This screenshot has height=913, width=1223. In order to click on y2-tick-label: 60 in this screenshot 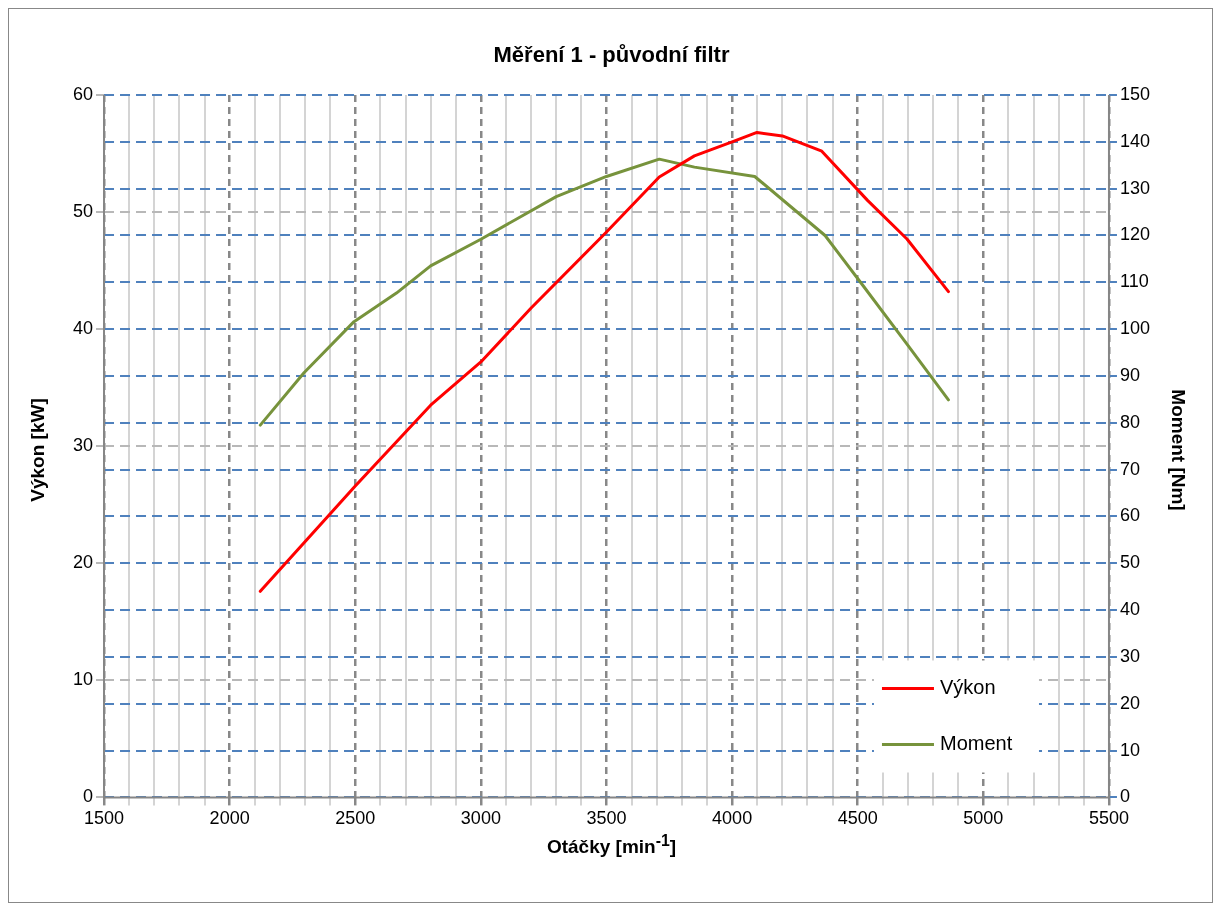, I will do `click(1129, 515)`.